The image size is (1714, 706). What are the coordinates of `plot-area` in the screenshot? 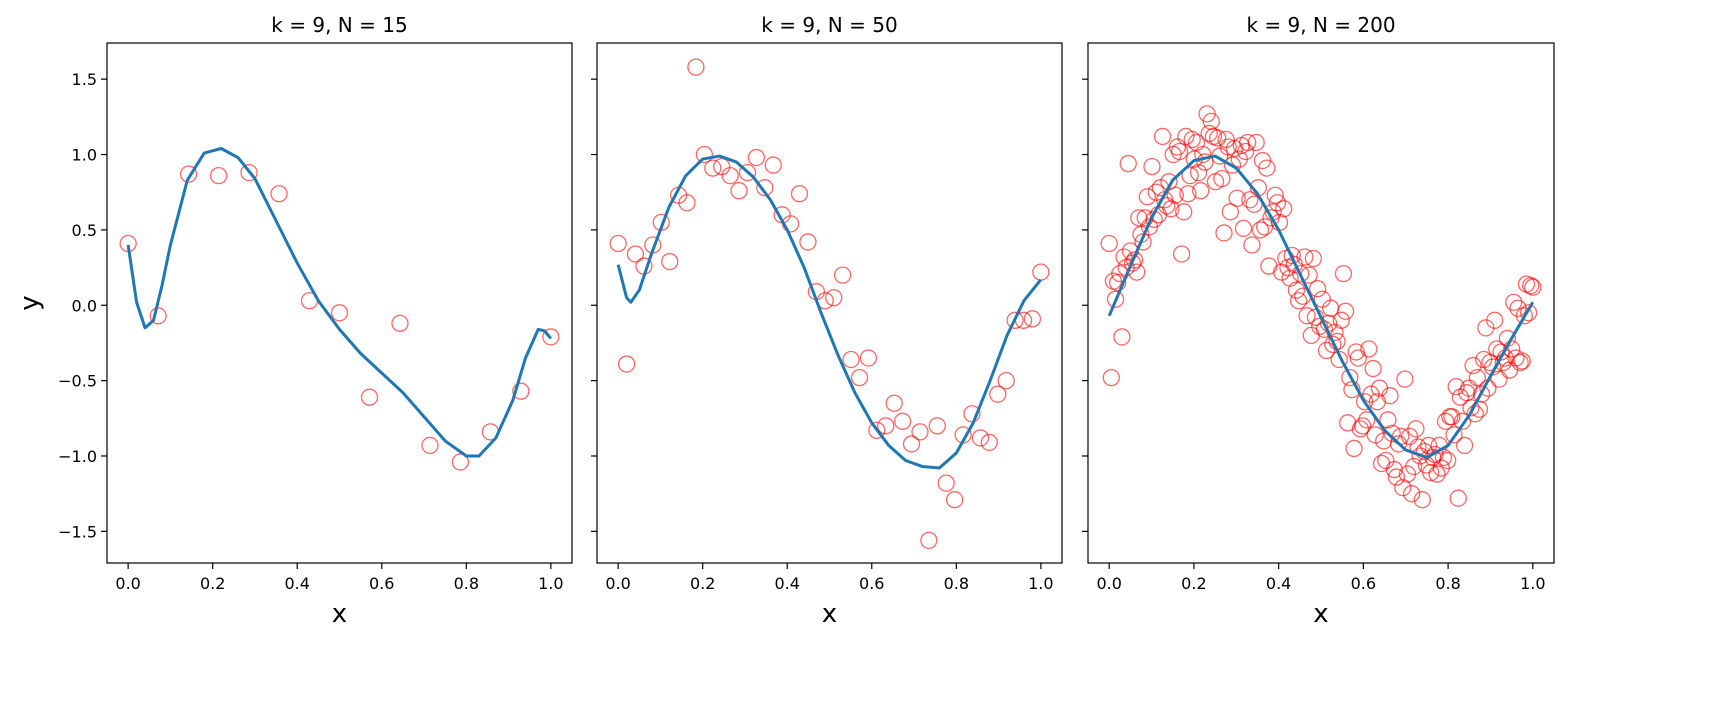 It's located at (339, 309).